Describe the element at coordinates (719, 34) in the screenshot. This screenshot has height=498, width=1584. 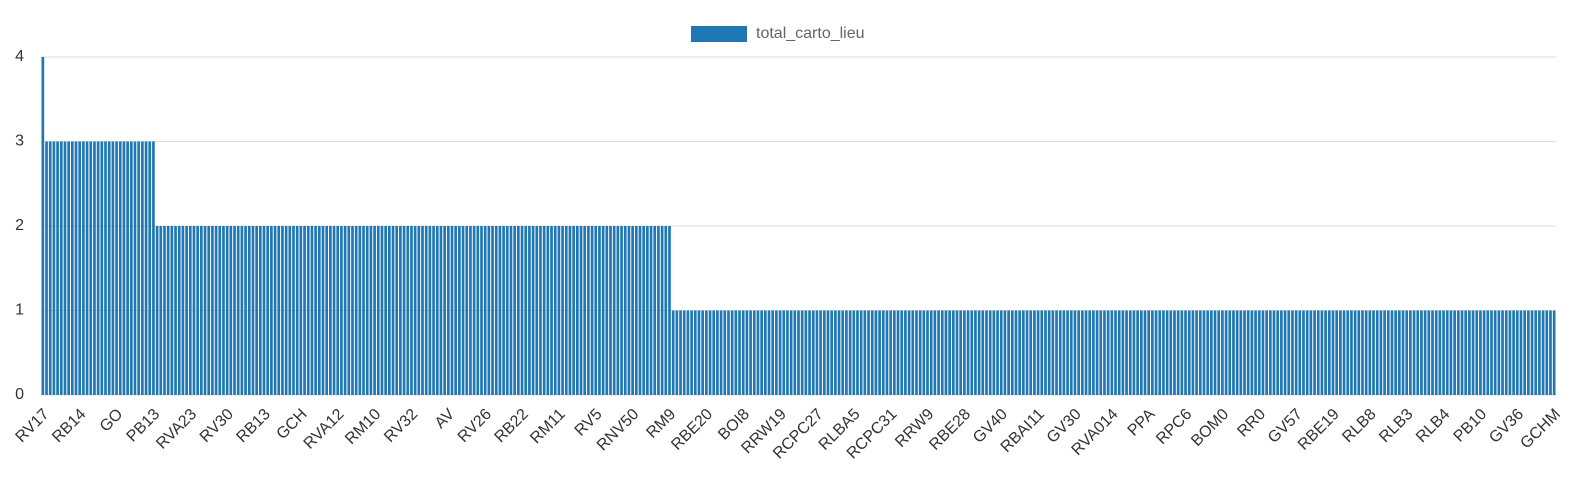
I see `legend-swatch` at that location.